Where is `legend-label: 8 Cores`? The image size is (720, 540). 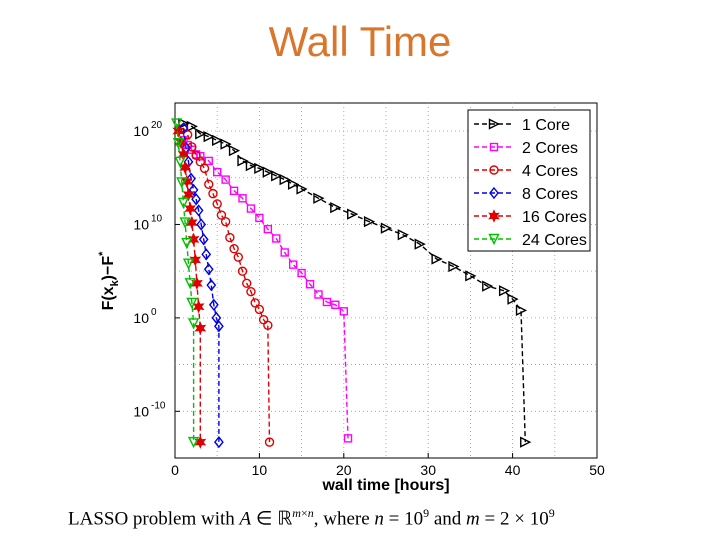
legend-label: 8 Cores is located at coordinates (550, 194).